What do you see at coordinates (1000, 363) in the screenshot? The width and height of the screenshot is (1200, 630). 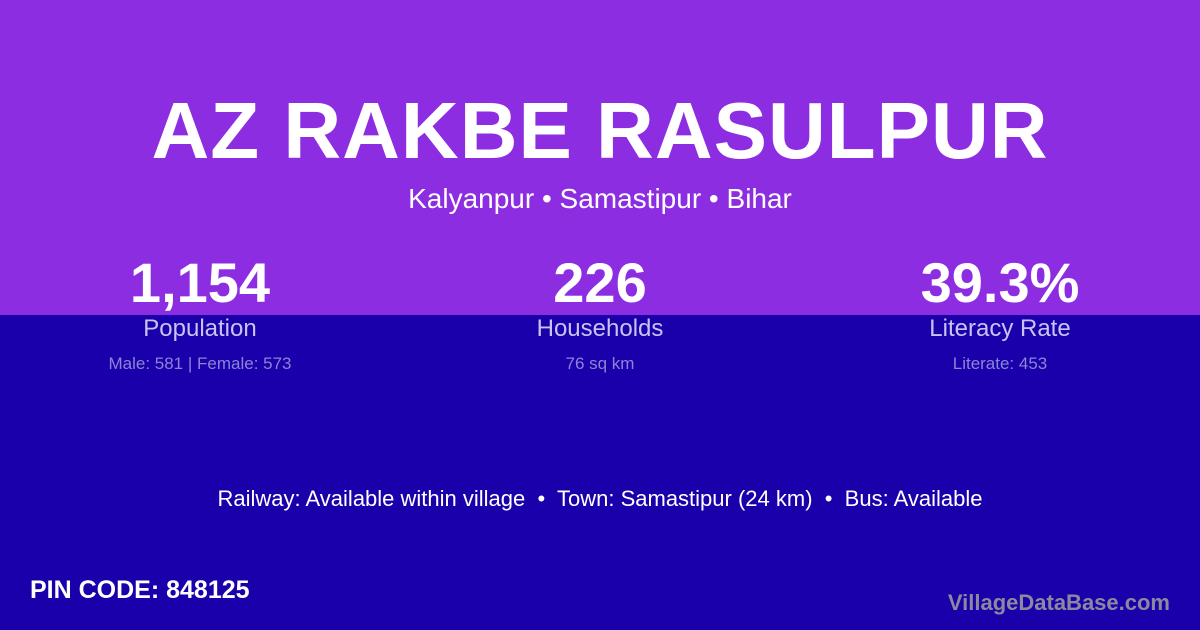 I see `literacy-detail: Literate: 453` at bounding box center [1000, 363].